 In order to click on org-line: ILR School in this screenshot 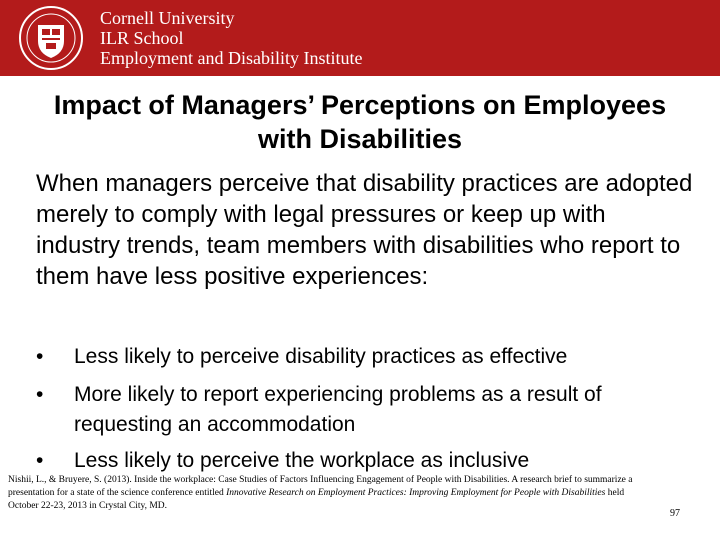, I will do `click(142, 38)`.